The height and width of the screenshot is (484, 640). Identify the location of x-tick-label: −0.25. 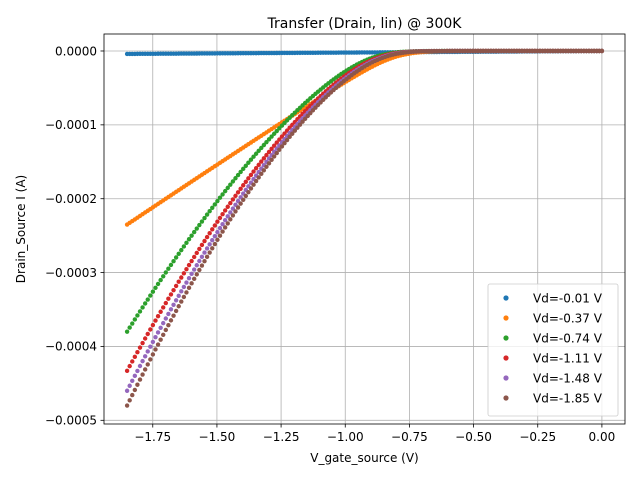
(537, 437).